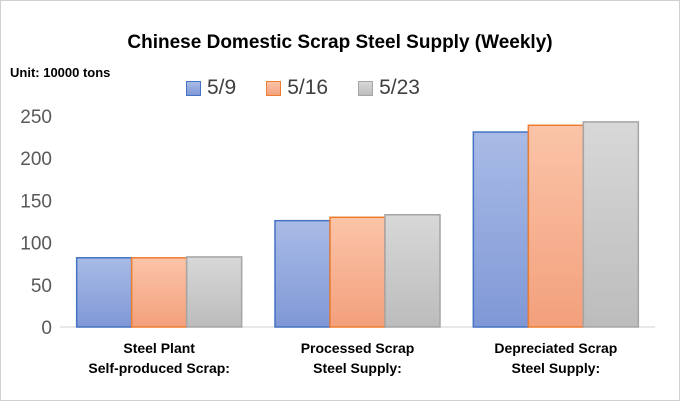  I want to click on legend-item: 5/16, so click(297, 88).